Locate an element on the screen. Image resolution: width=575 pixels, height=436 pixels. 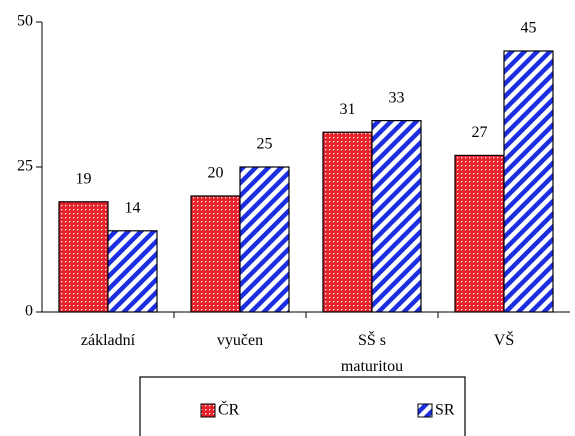
data-label: 20 is located at coordinates (216, 173).